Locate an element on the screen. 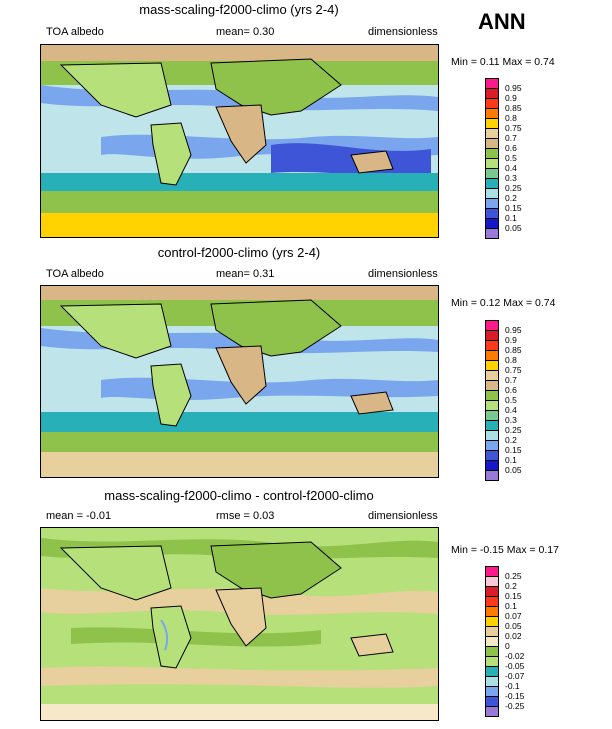 This screenshot has width=612, height=729. panel-1-units-label: dimensionless is located at coordinates (403, 32).